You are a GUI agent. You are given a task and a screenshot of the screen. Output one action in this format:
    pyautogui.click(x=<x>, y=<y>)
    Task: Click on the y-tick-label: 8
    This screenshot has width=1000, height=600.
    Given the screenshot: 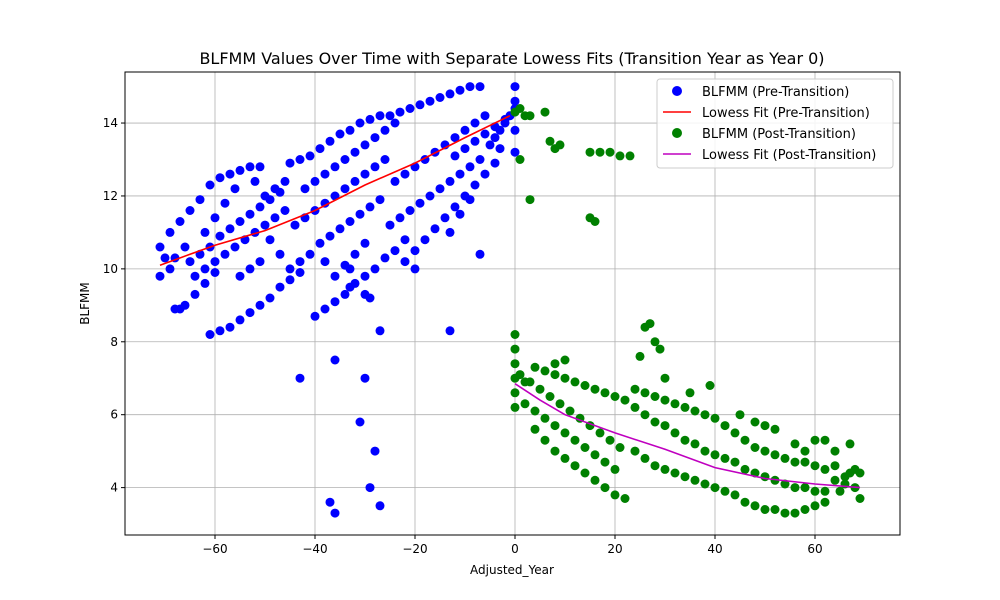 What is the action you would take?
    pyautogui.click(x=114, y=342)
    